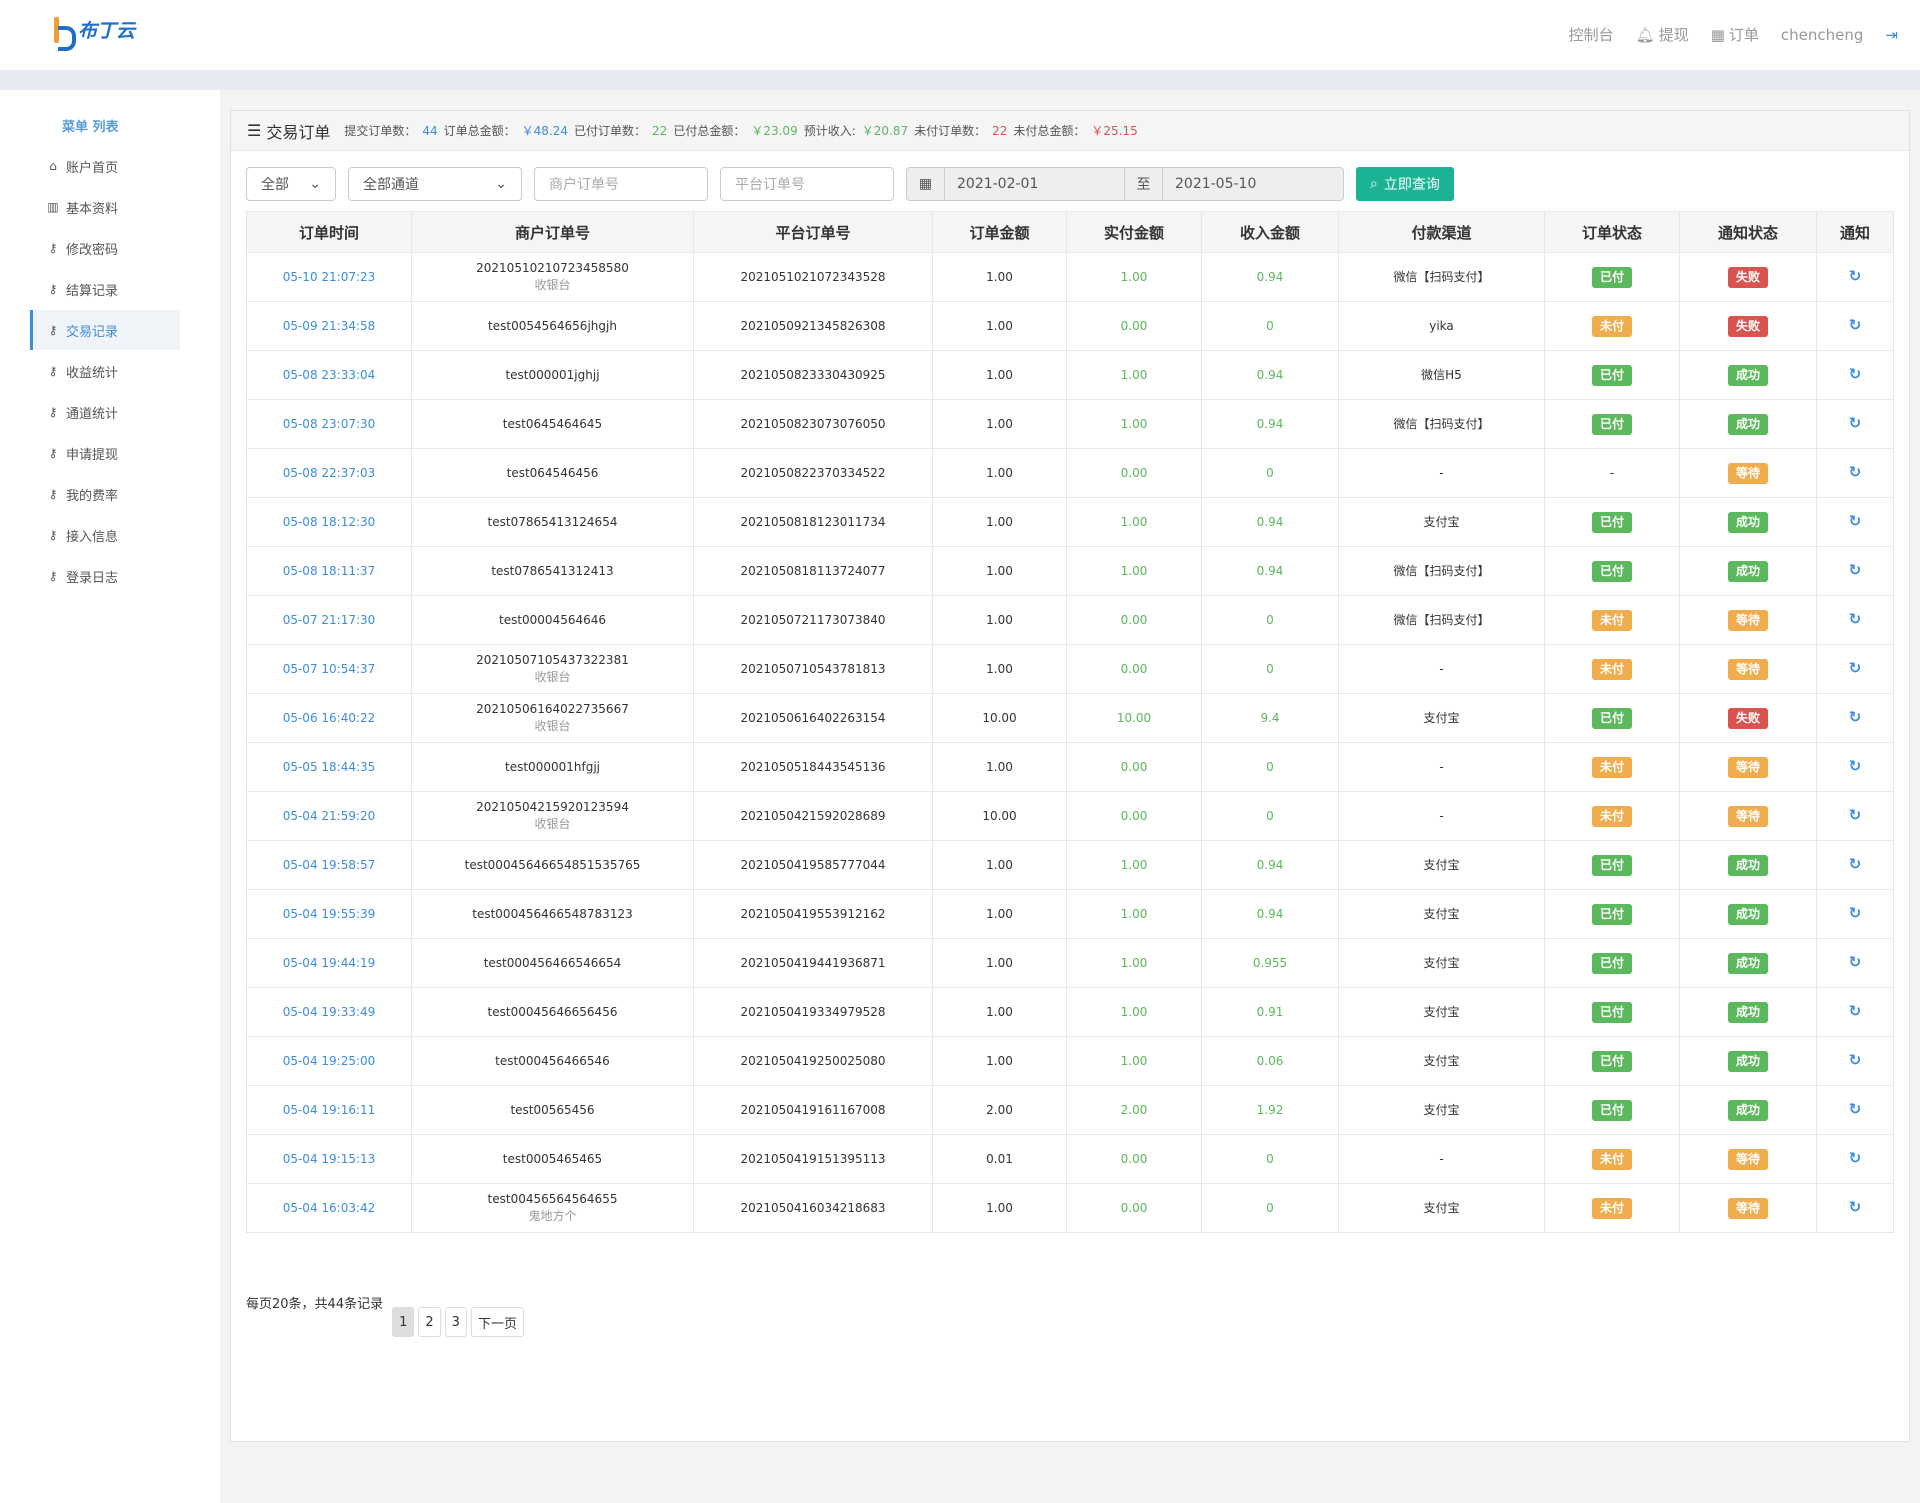  What do you see at coordinates (329, 1110) in the screenshot?
I see `order-time: 05-04 19:16:11` at bounding box center [329, 1110].